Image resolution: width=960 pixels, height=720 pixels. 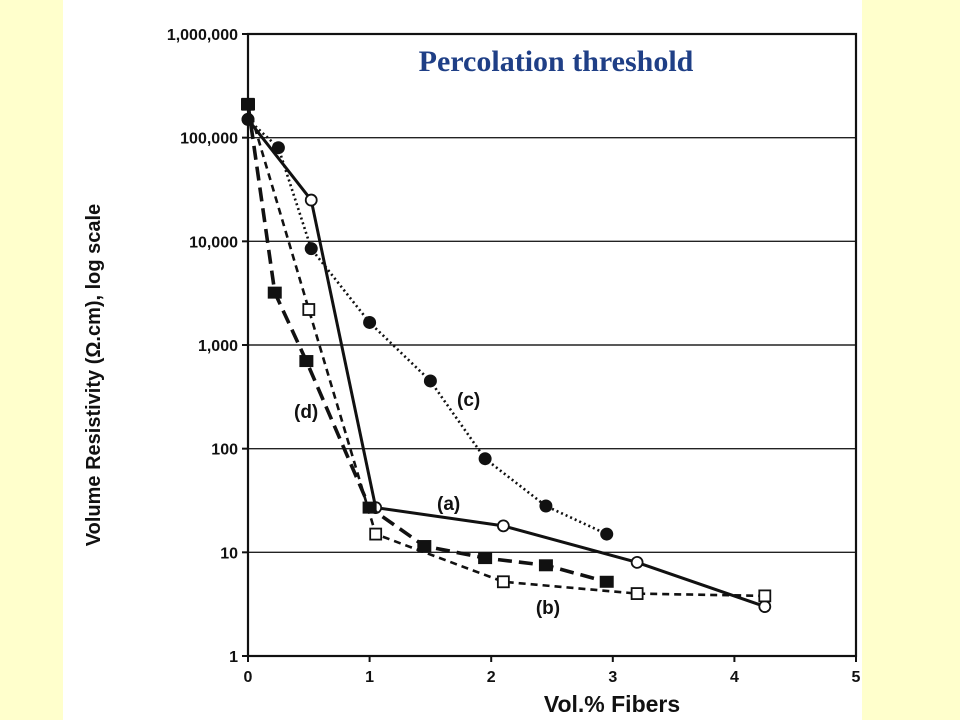 I want to click on x-tick-label: 0, so click(x=248, y=677).